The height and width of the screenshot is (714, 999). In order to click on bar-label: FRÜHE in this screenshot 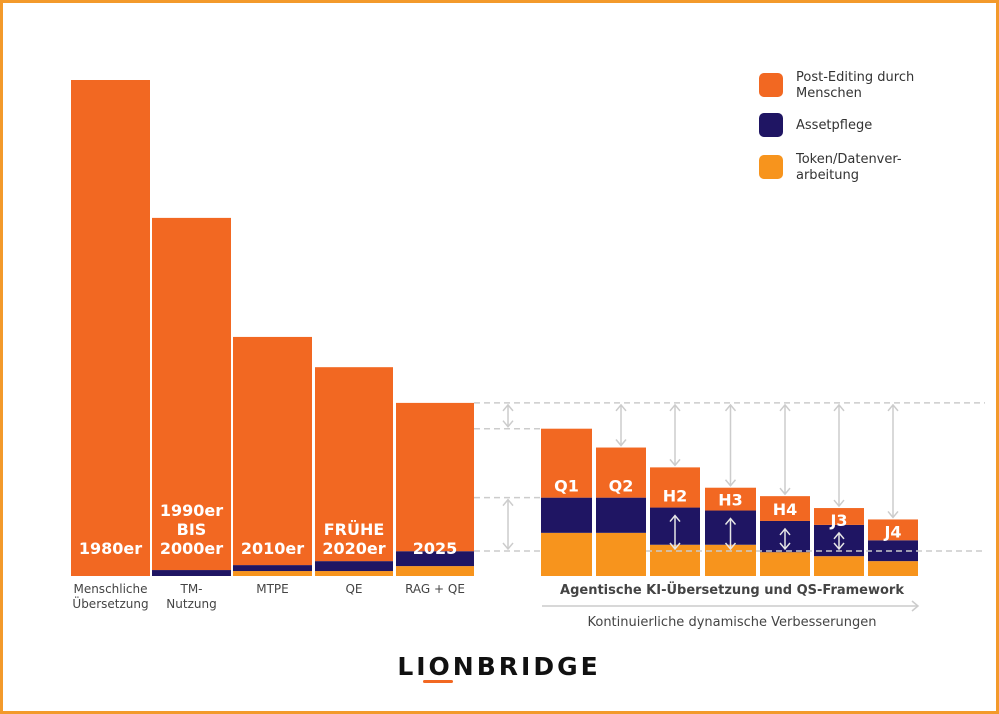, I will do `click(354, 529)`.